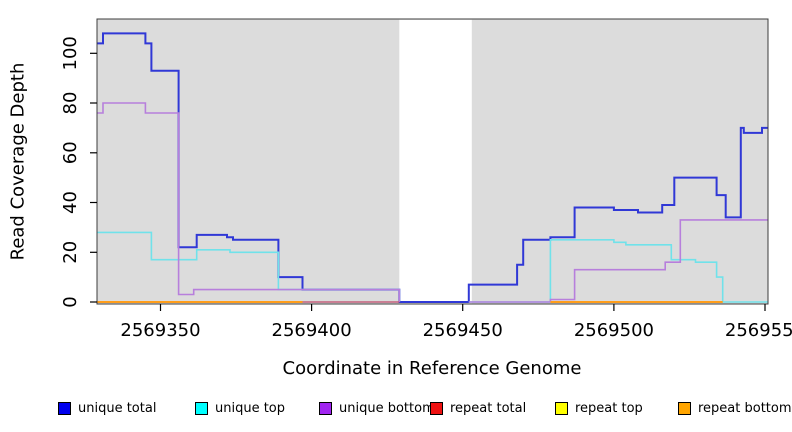  Describe the element at coordinates (436, 408) in the screenshot. I see `repeat-total-swatch-icon` at that location.